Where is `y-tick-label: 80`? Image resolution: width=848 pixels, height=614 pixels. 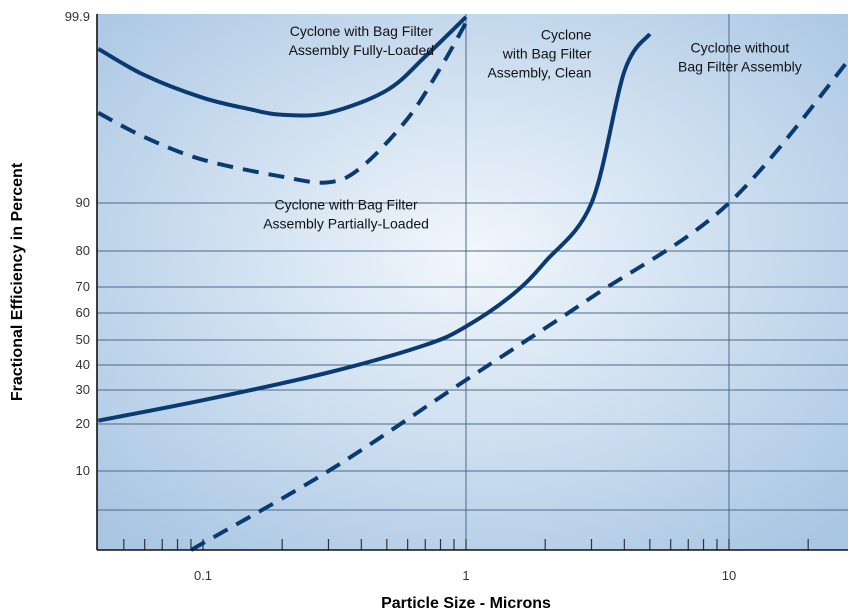
y-tick-label: 80 is located at coordinates (83, 250).